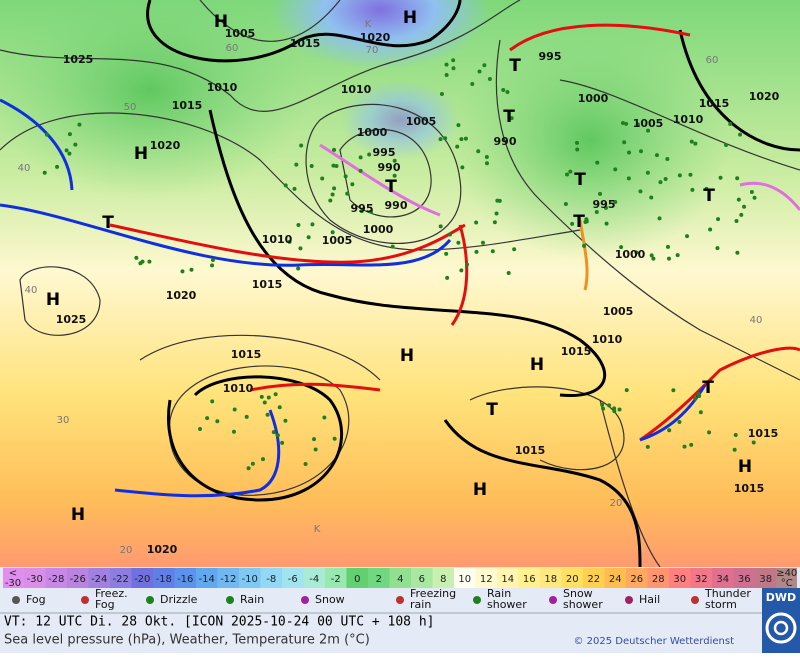 This screenshot has width=800, height=657. I want to click on scale-label: 34, so click(722, 579).